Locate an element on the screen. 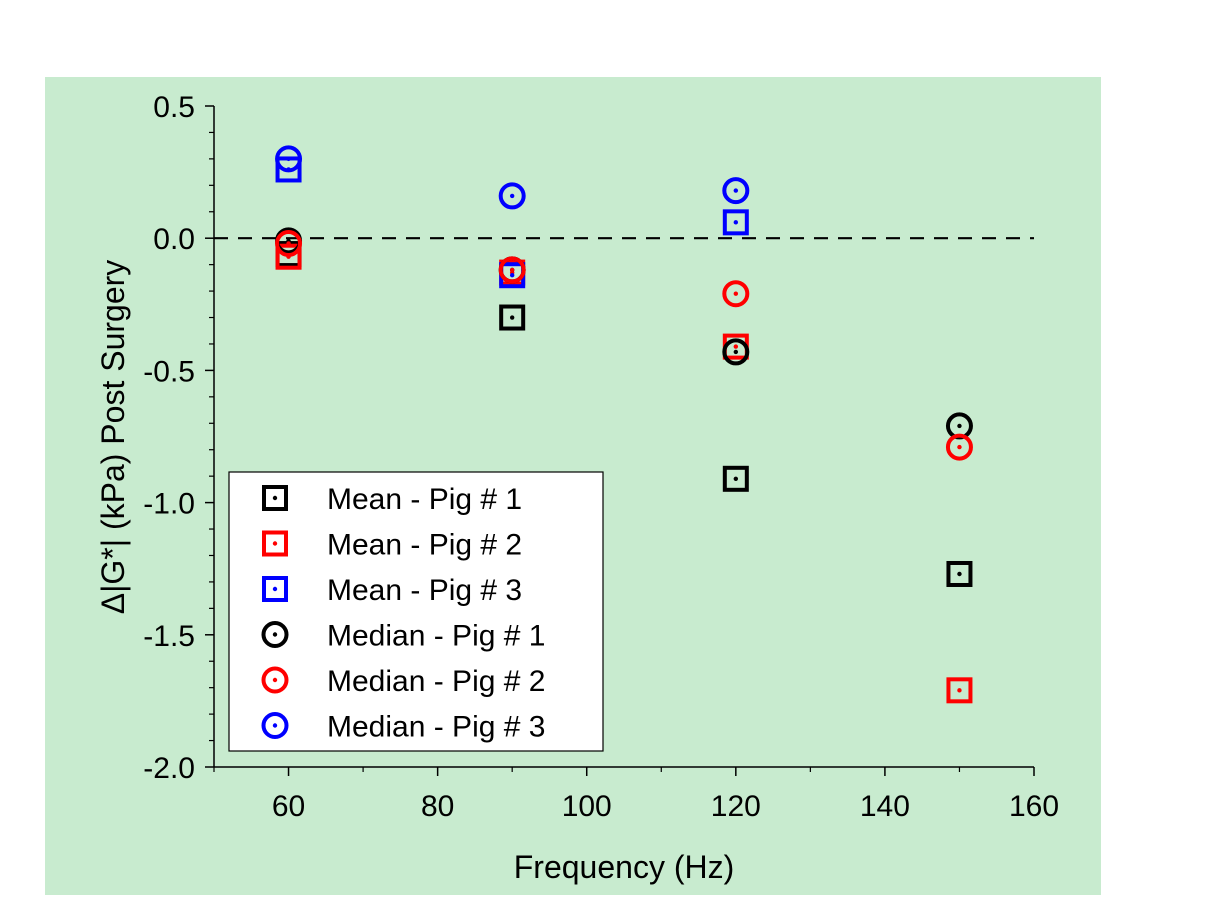 This screenshot has height=923, width=1207. x-tick-label: 160 is located at coordinates (1034, 806).